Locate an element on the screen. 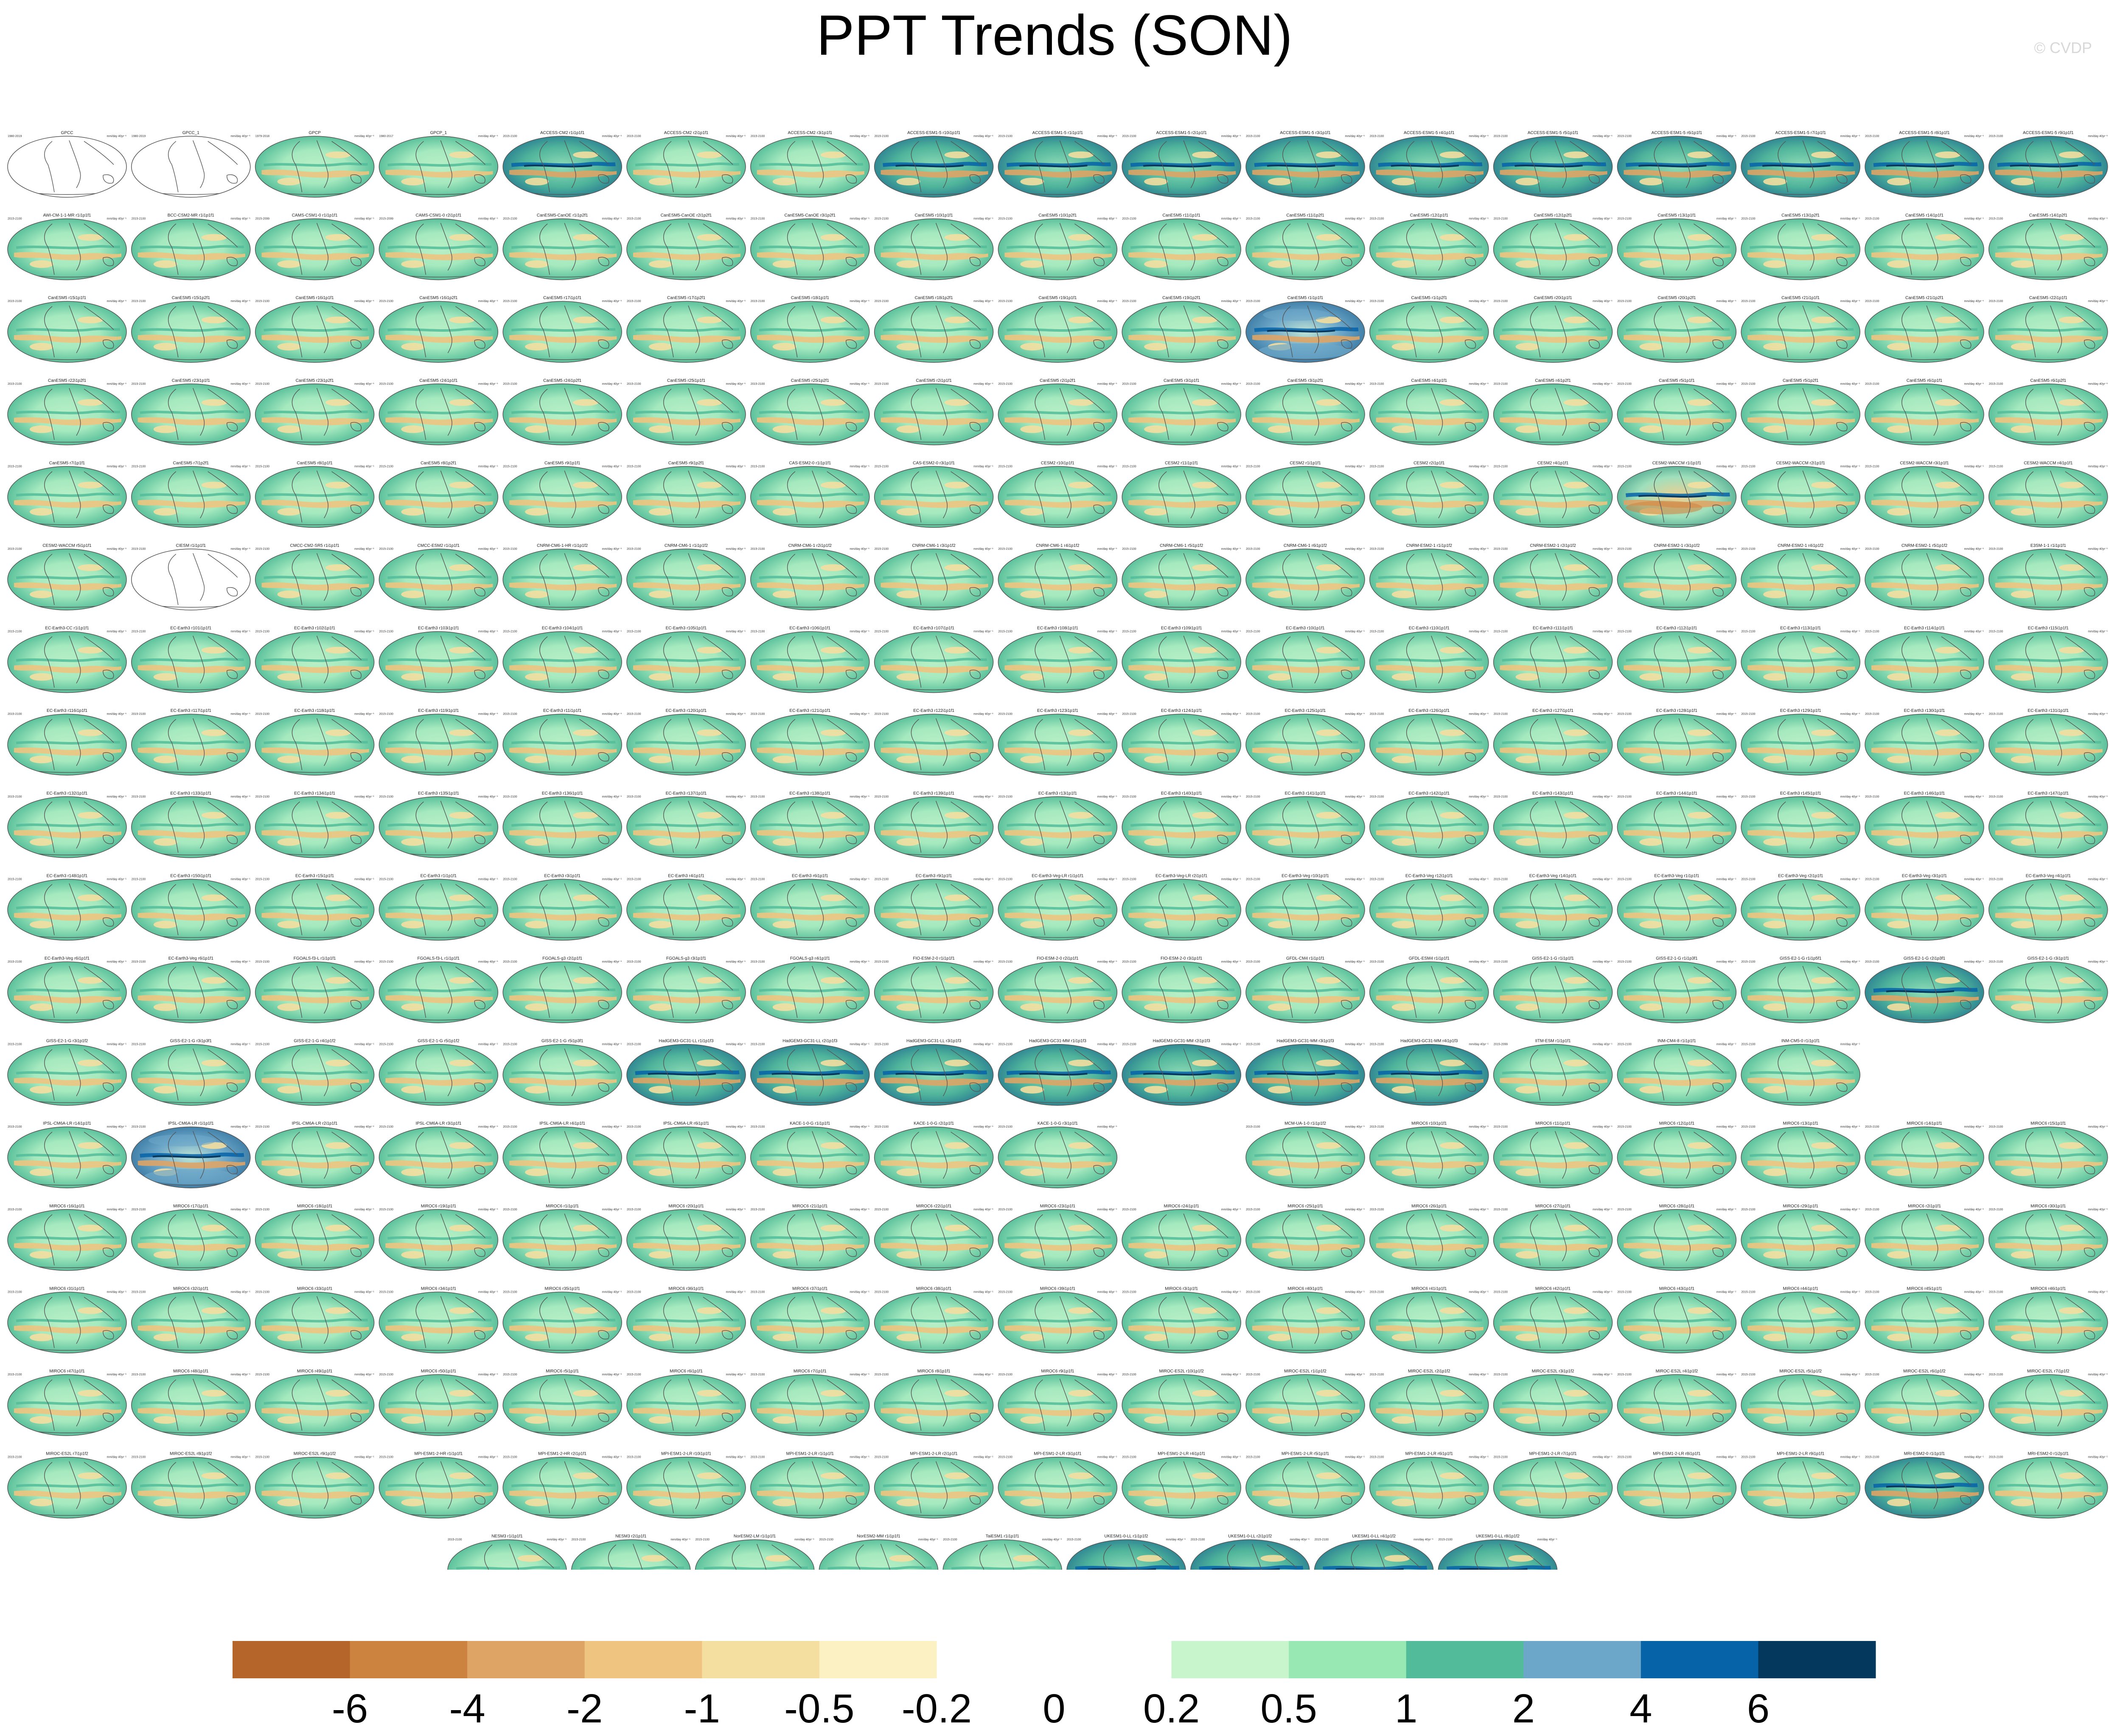 This screenshot has width=2109, height=1736. panel-title: GISS-E2-1-G r1i1p5f1 is located at coordinates (1801, 958).